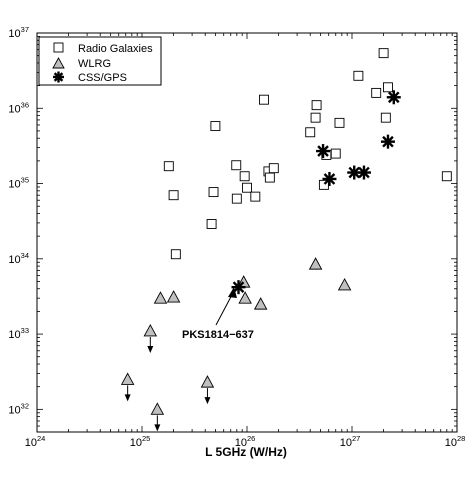  I want to click on legend-radio-galaxies-label: Radio Galaxies, so click(115, 49).